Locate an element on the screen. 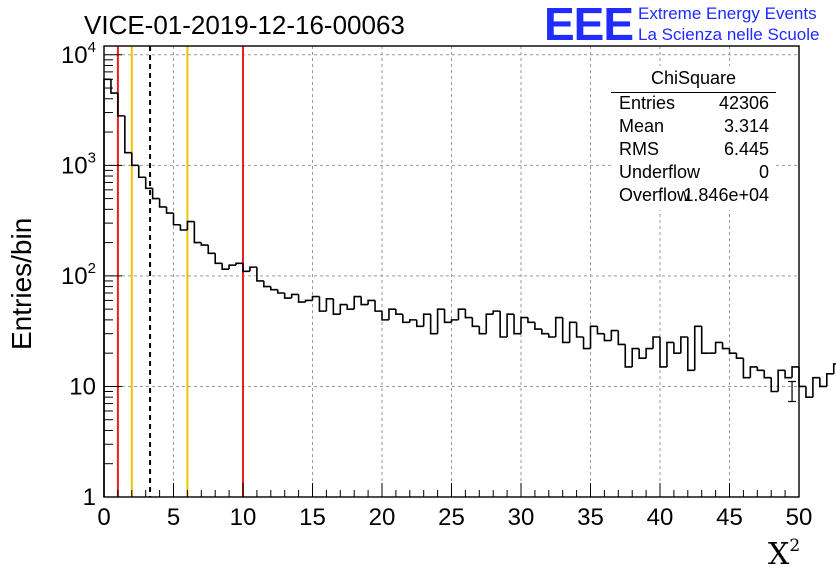  stats-label: RMS is located at coordinates (639, 149).